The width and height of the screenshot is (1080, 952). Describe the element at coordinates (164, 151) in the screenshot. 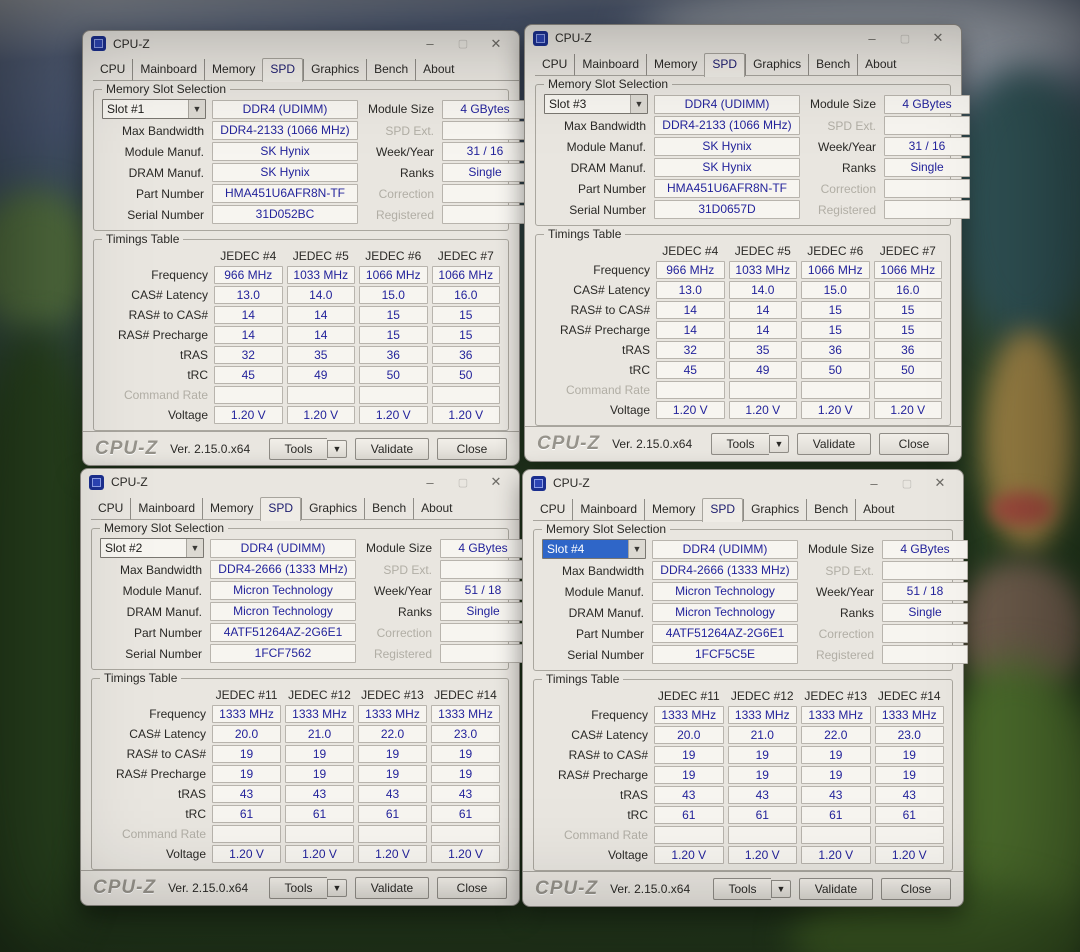

I see `module-manuf-label: Module Manuf.` at that location.